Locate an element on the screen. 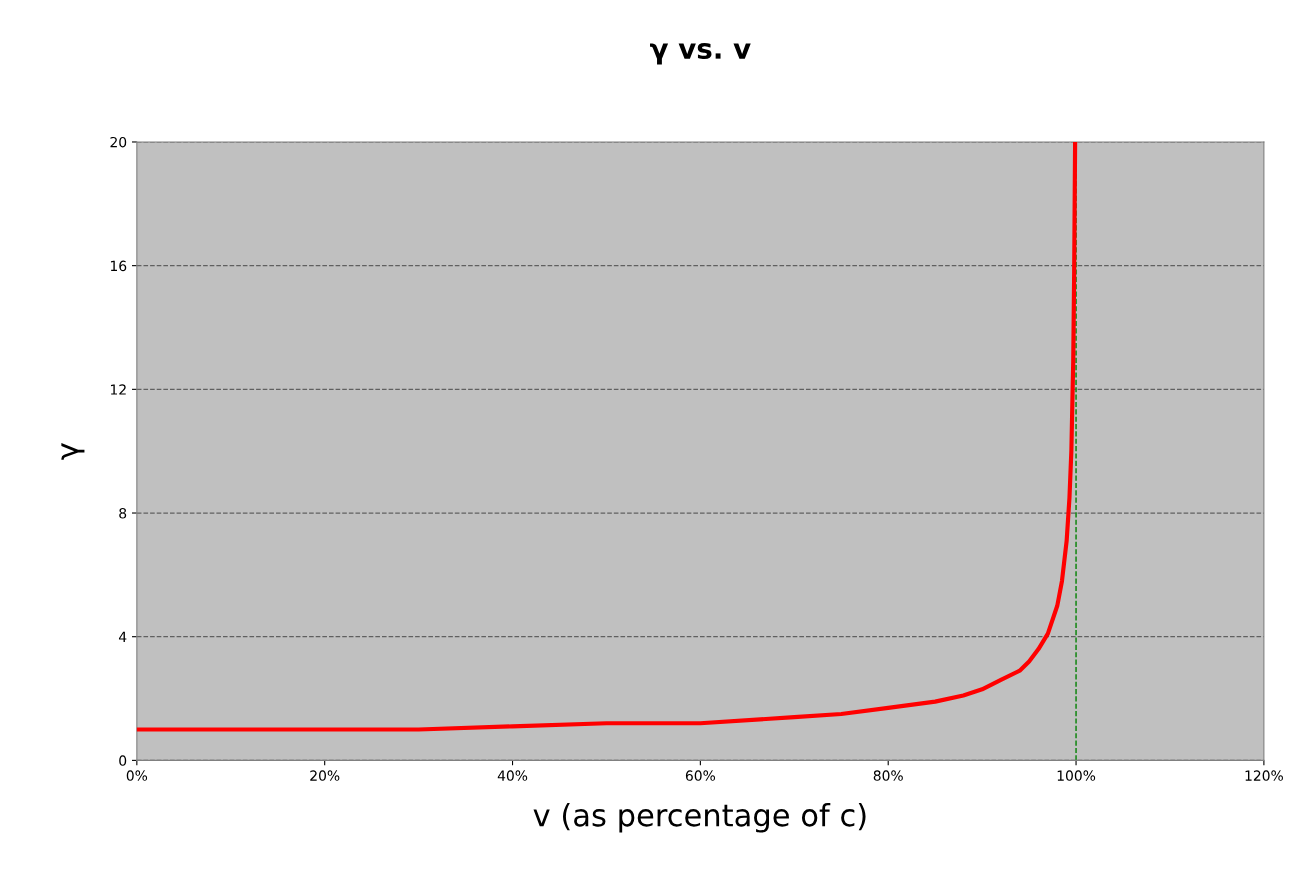 The width and height of the screenshot is (1291, 871). chart-title: γ vs. v is located at coordinates (700, 54).